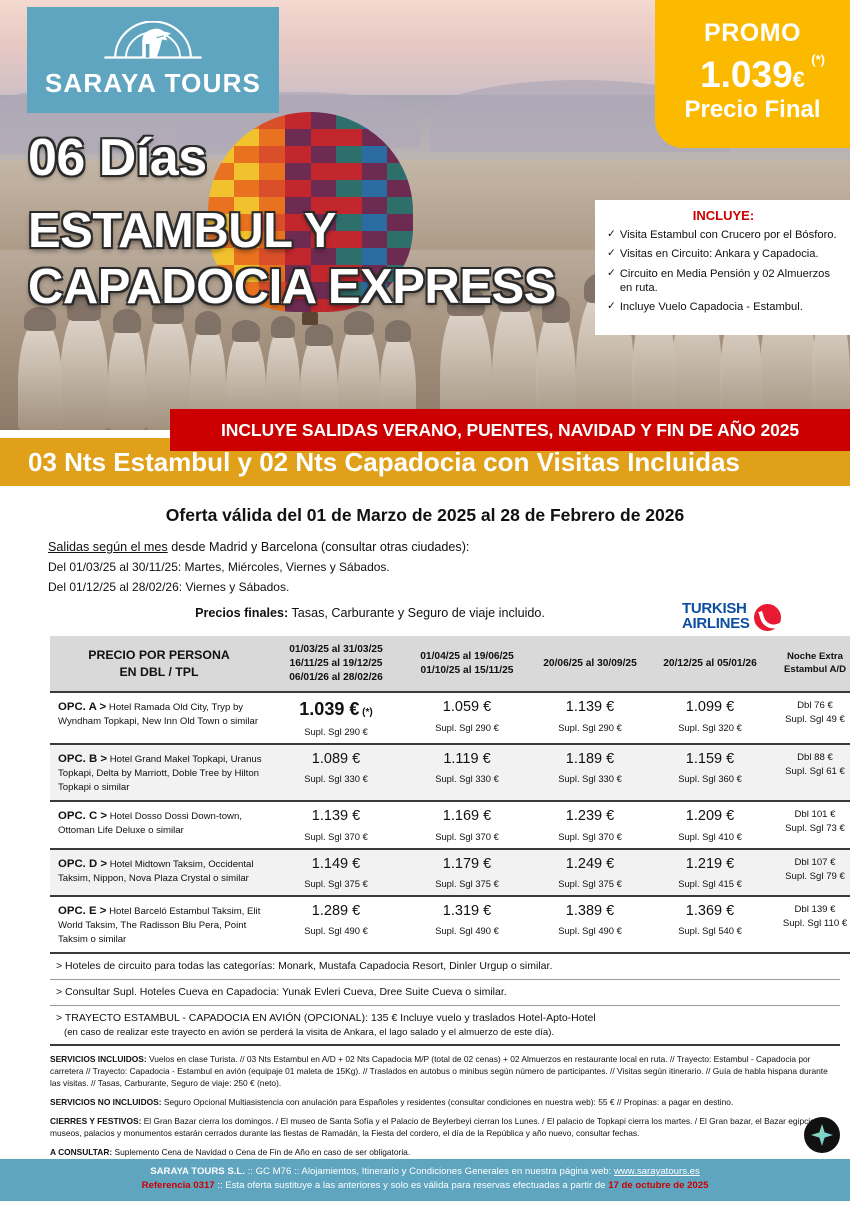  I want to click on company-logo: SARAYA TOURS, so click(153, 60).